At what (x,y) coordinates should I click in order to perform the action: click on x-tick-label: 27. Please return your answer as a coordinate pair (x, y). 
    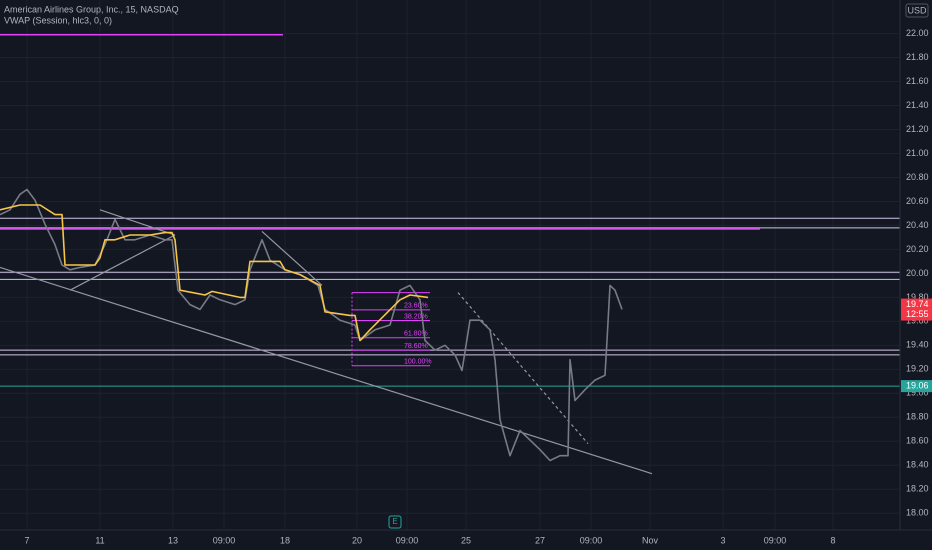
    Looking at the image, I should click on (540, 540).